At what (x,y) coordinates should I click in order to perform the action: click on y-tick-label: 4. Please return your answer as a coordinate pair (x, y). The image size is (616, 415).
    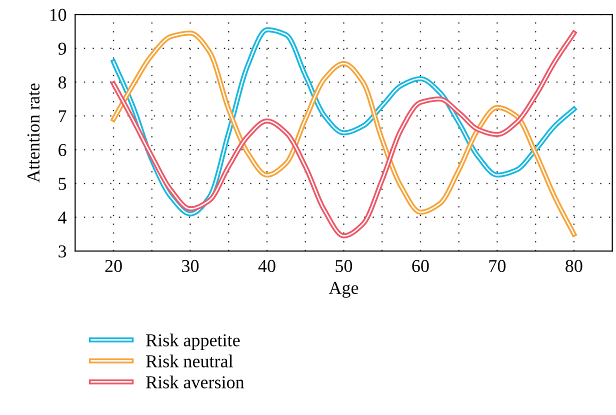
    Looking at the image, I should click on (62, 218).